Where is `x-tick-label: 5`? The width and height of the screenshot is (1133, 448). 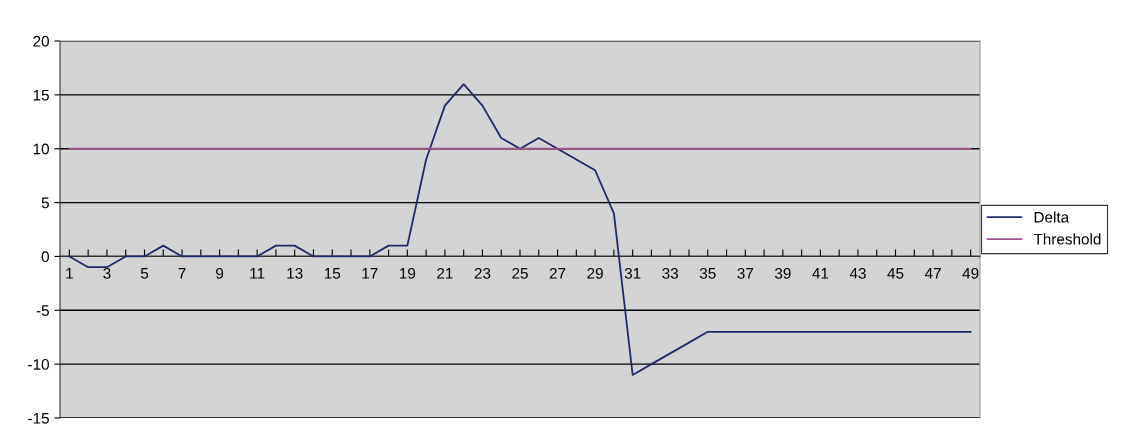
x-tick-label: 5 is located at coordinates (144, 273).